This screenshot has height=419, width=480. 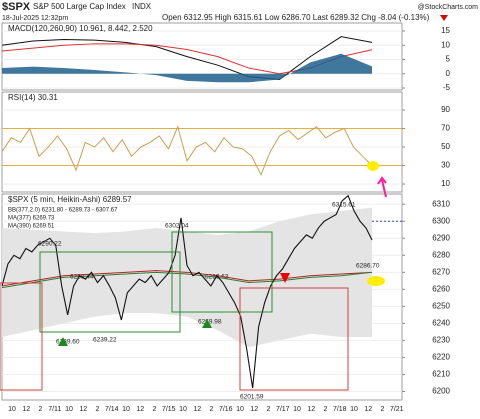 I want to click on y-tick-label: 30, so click(x=445, y=165).